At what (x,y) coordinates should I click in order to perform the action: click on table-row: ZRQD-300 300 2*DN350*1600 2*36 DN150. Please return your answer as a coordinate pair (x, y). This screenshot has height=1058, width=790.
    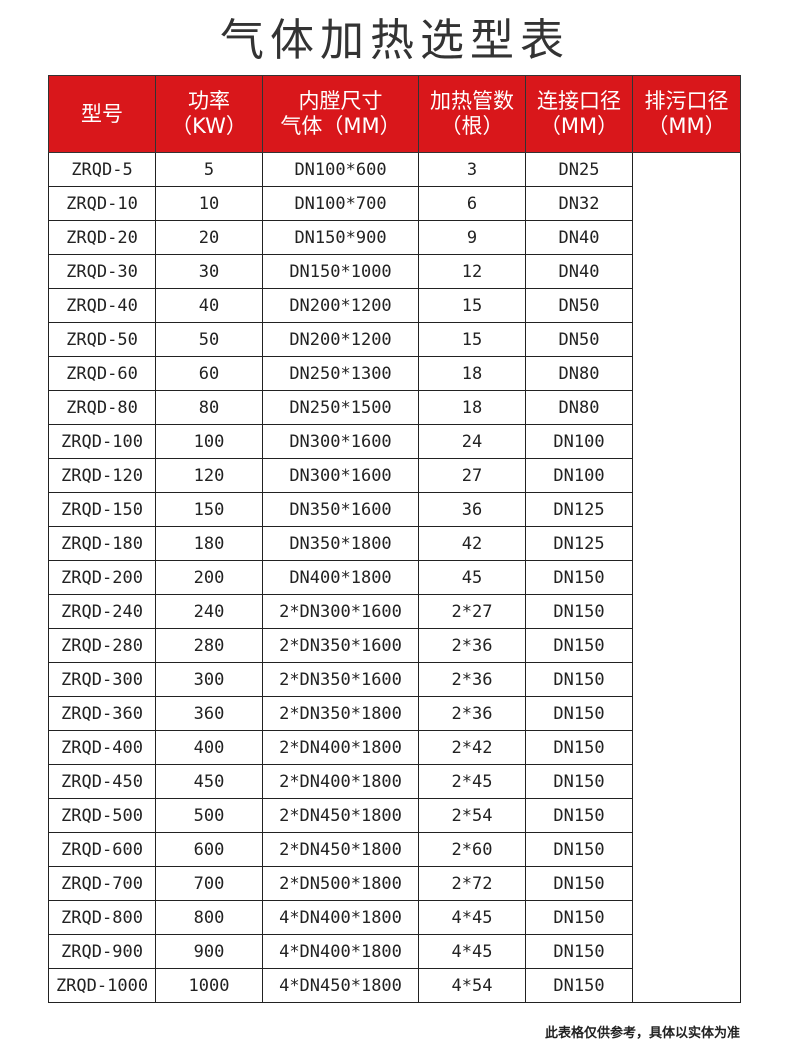
    Looking at the image, I should click on (394, 679).